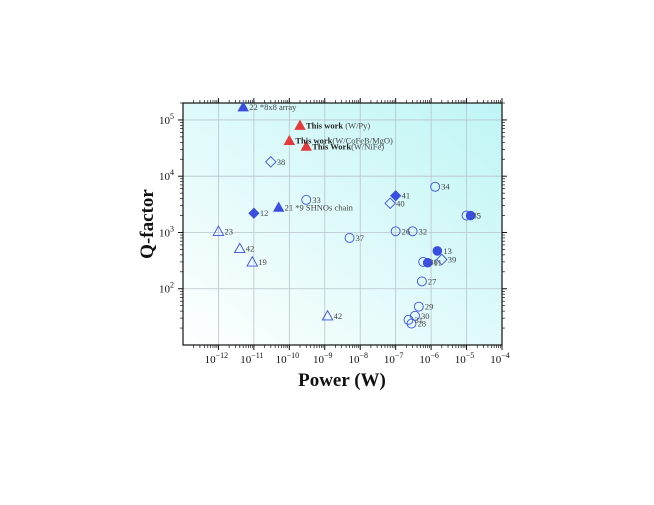 The image size is (654, 505). Describe the element at coordinates (348, 146) in the screenshot. I see `point-label: This Work(W/NiFe)` at that location.